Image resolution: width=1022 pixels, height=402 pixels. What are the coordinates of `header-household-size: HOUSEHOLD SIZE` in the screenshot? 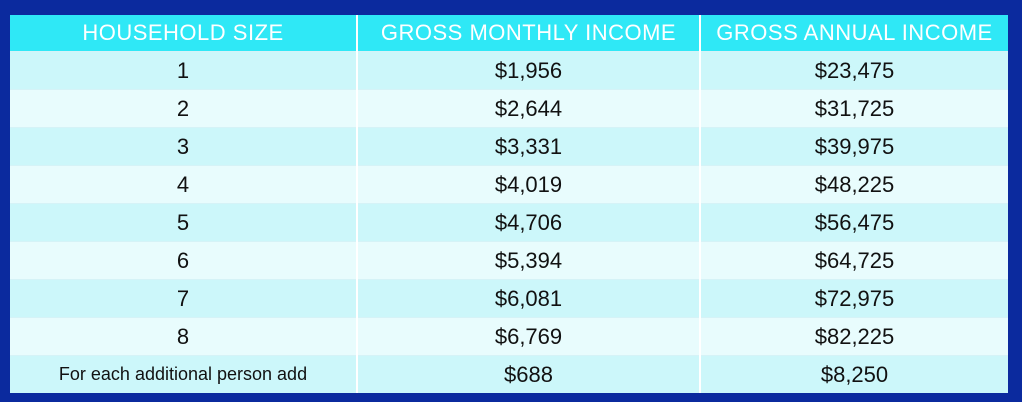 It's located at (184, 33).